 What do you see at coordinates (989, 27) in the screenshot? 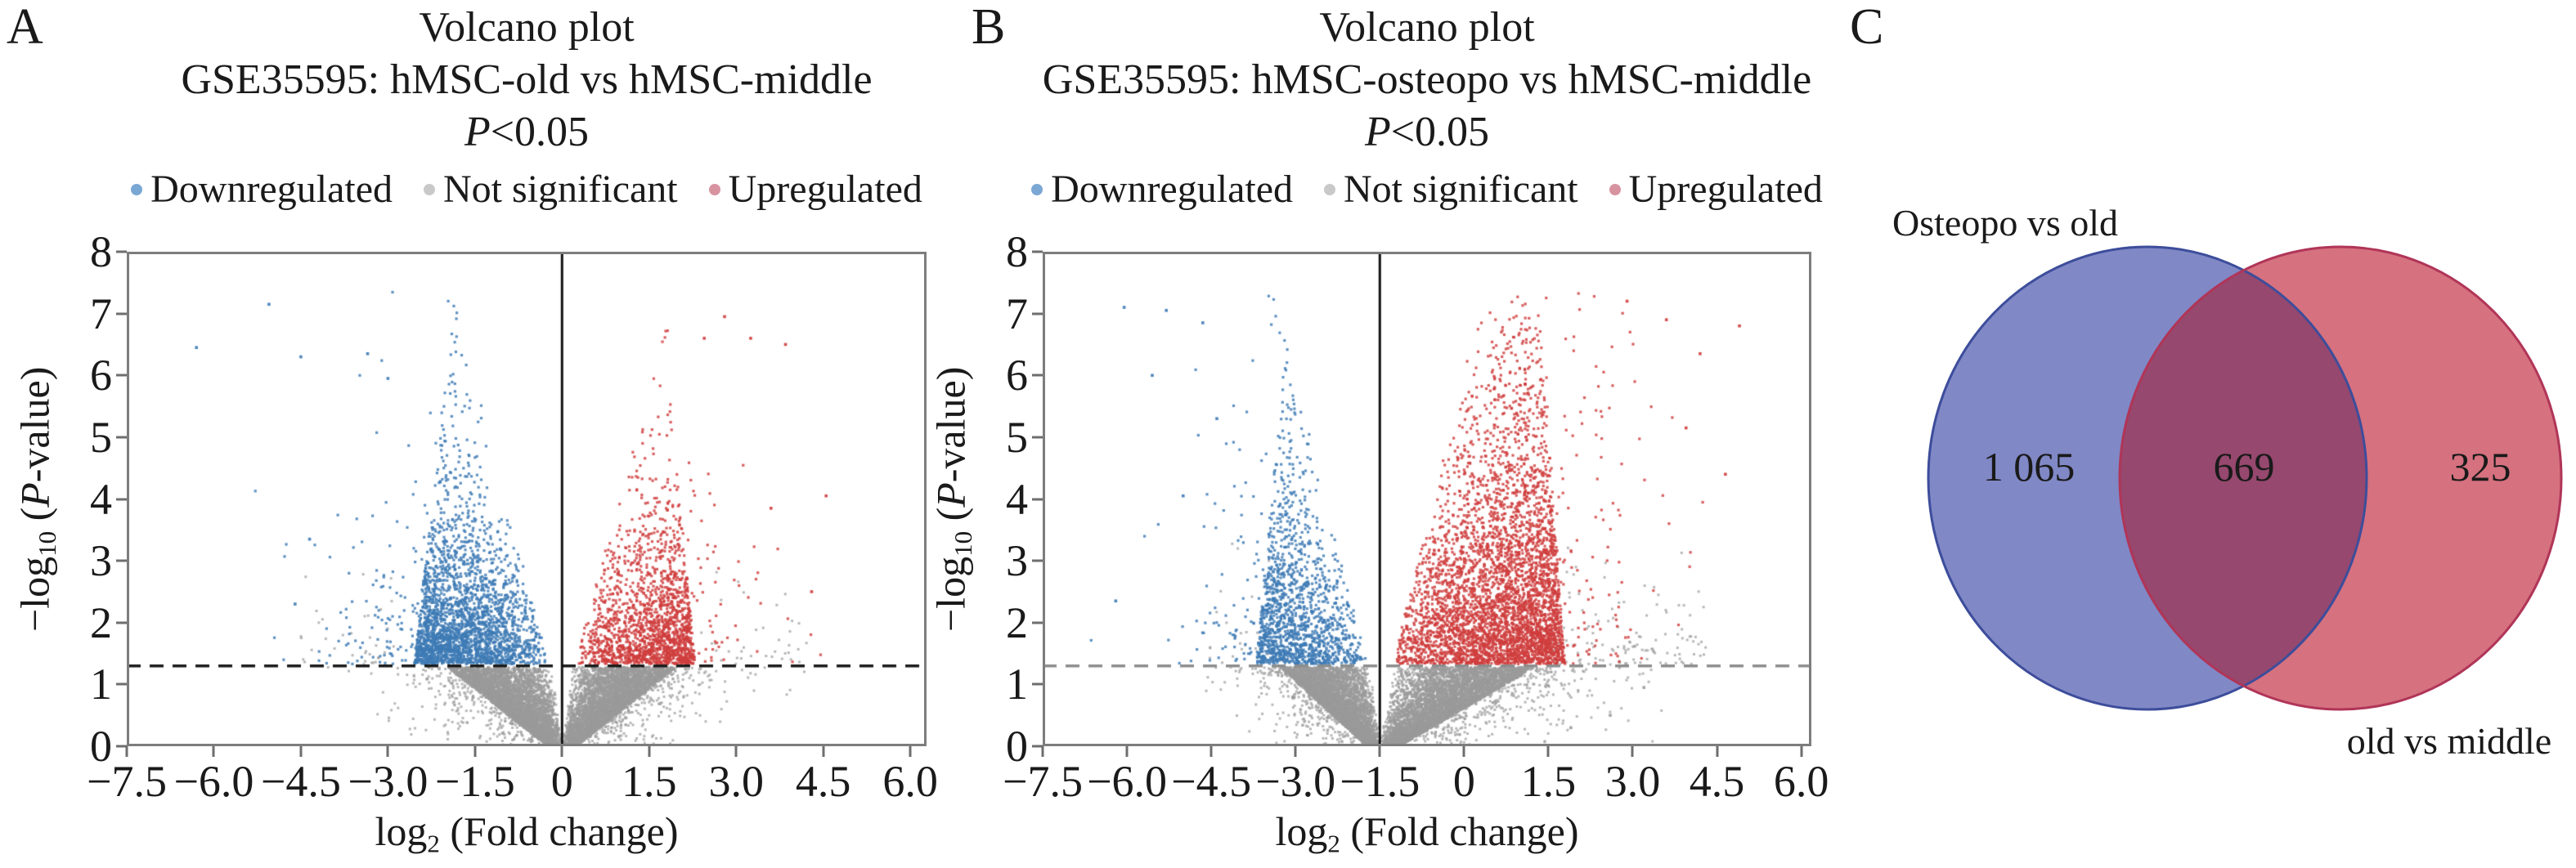
I see `panel-label-b: B` at bounding box center [989, 27].